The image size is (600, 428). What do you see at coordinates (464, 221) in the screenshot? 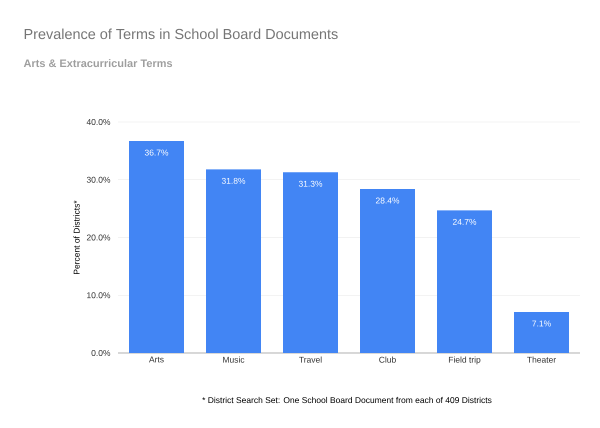
I see `data-label: 24.7%` at bounding box center [464, 221].